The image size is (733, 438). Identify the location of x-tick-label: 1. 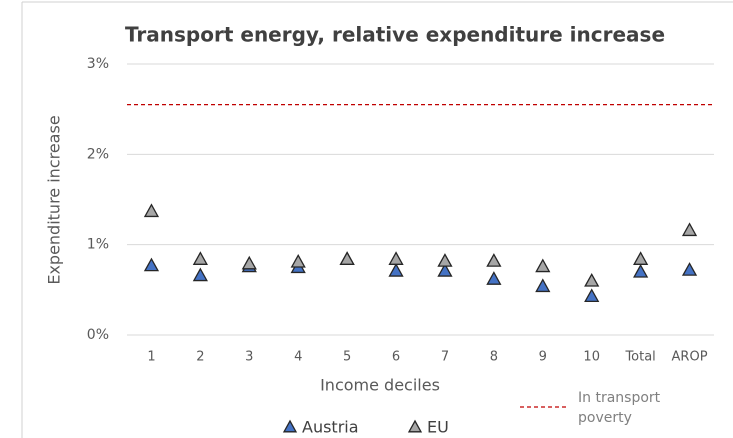
(151, 357).